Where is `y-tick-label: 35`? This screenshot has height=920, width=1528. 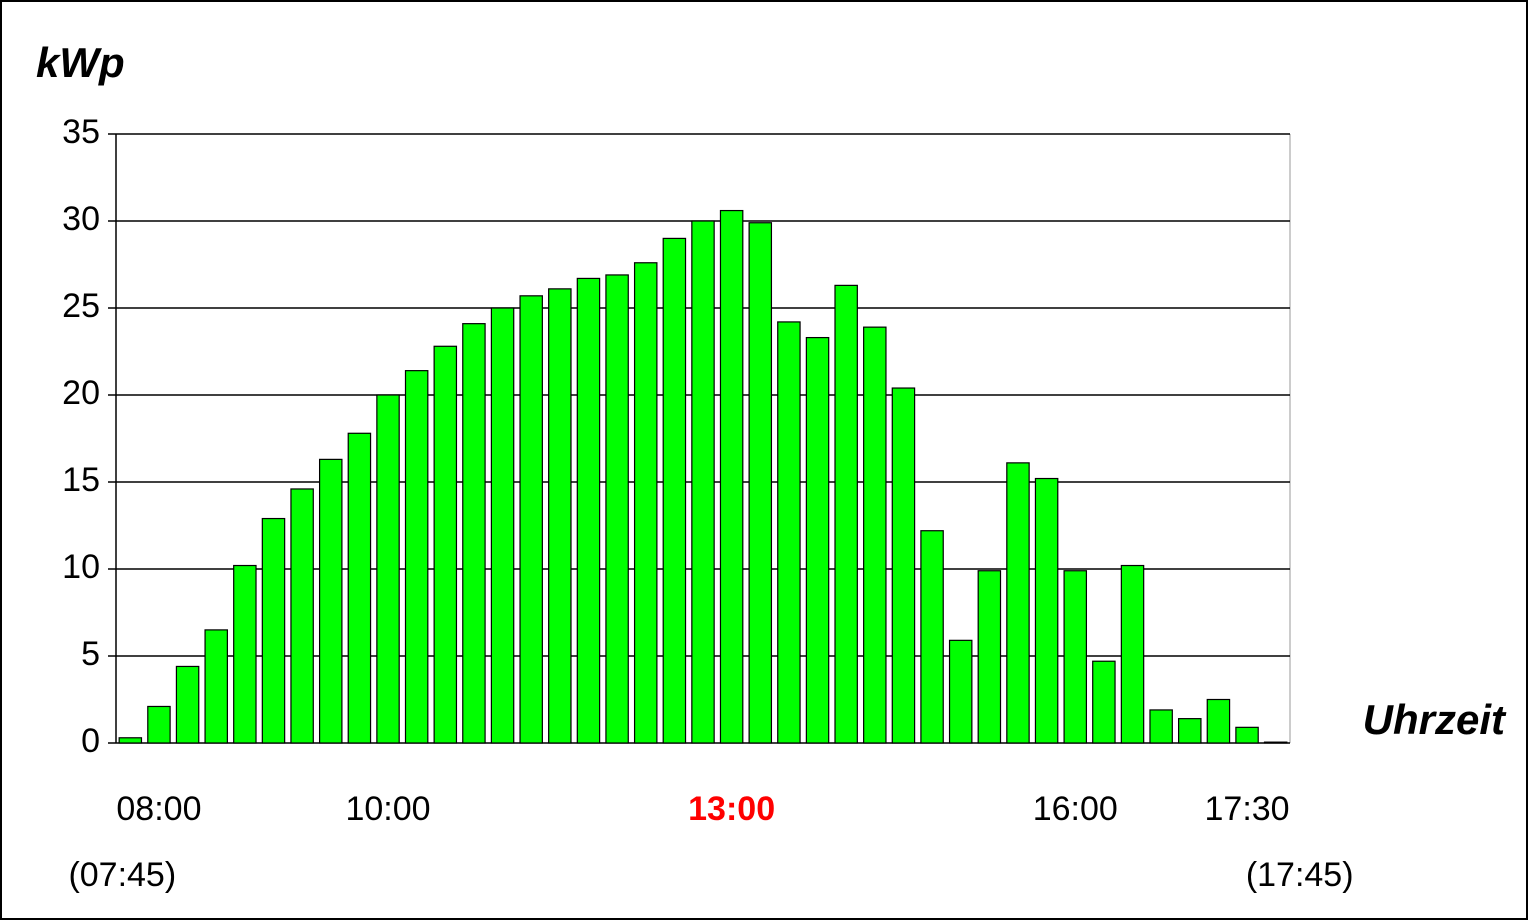
y-tick-label: 35 is located at coordinates (81, 132).